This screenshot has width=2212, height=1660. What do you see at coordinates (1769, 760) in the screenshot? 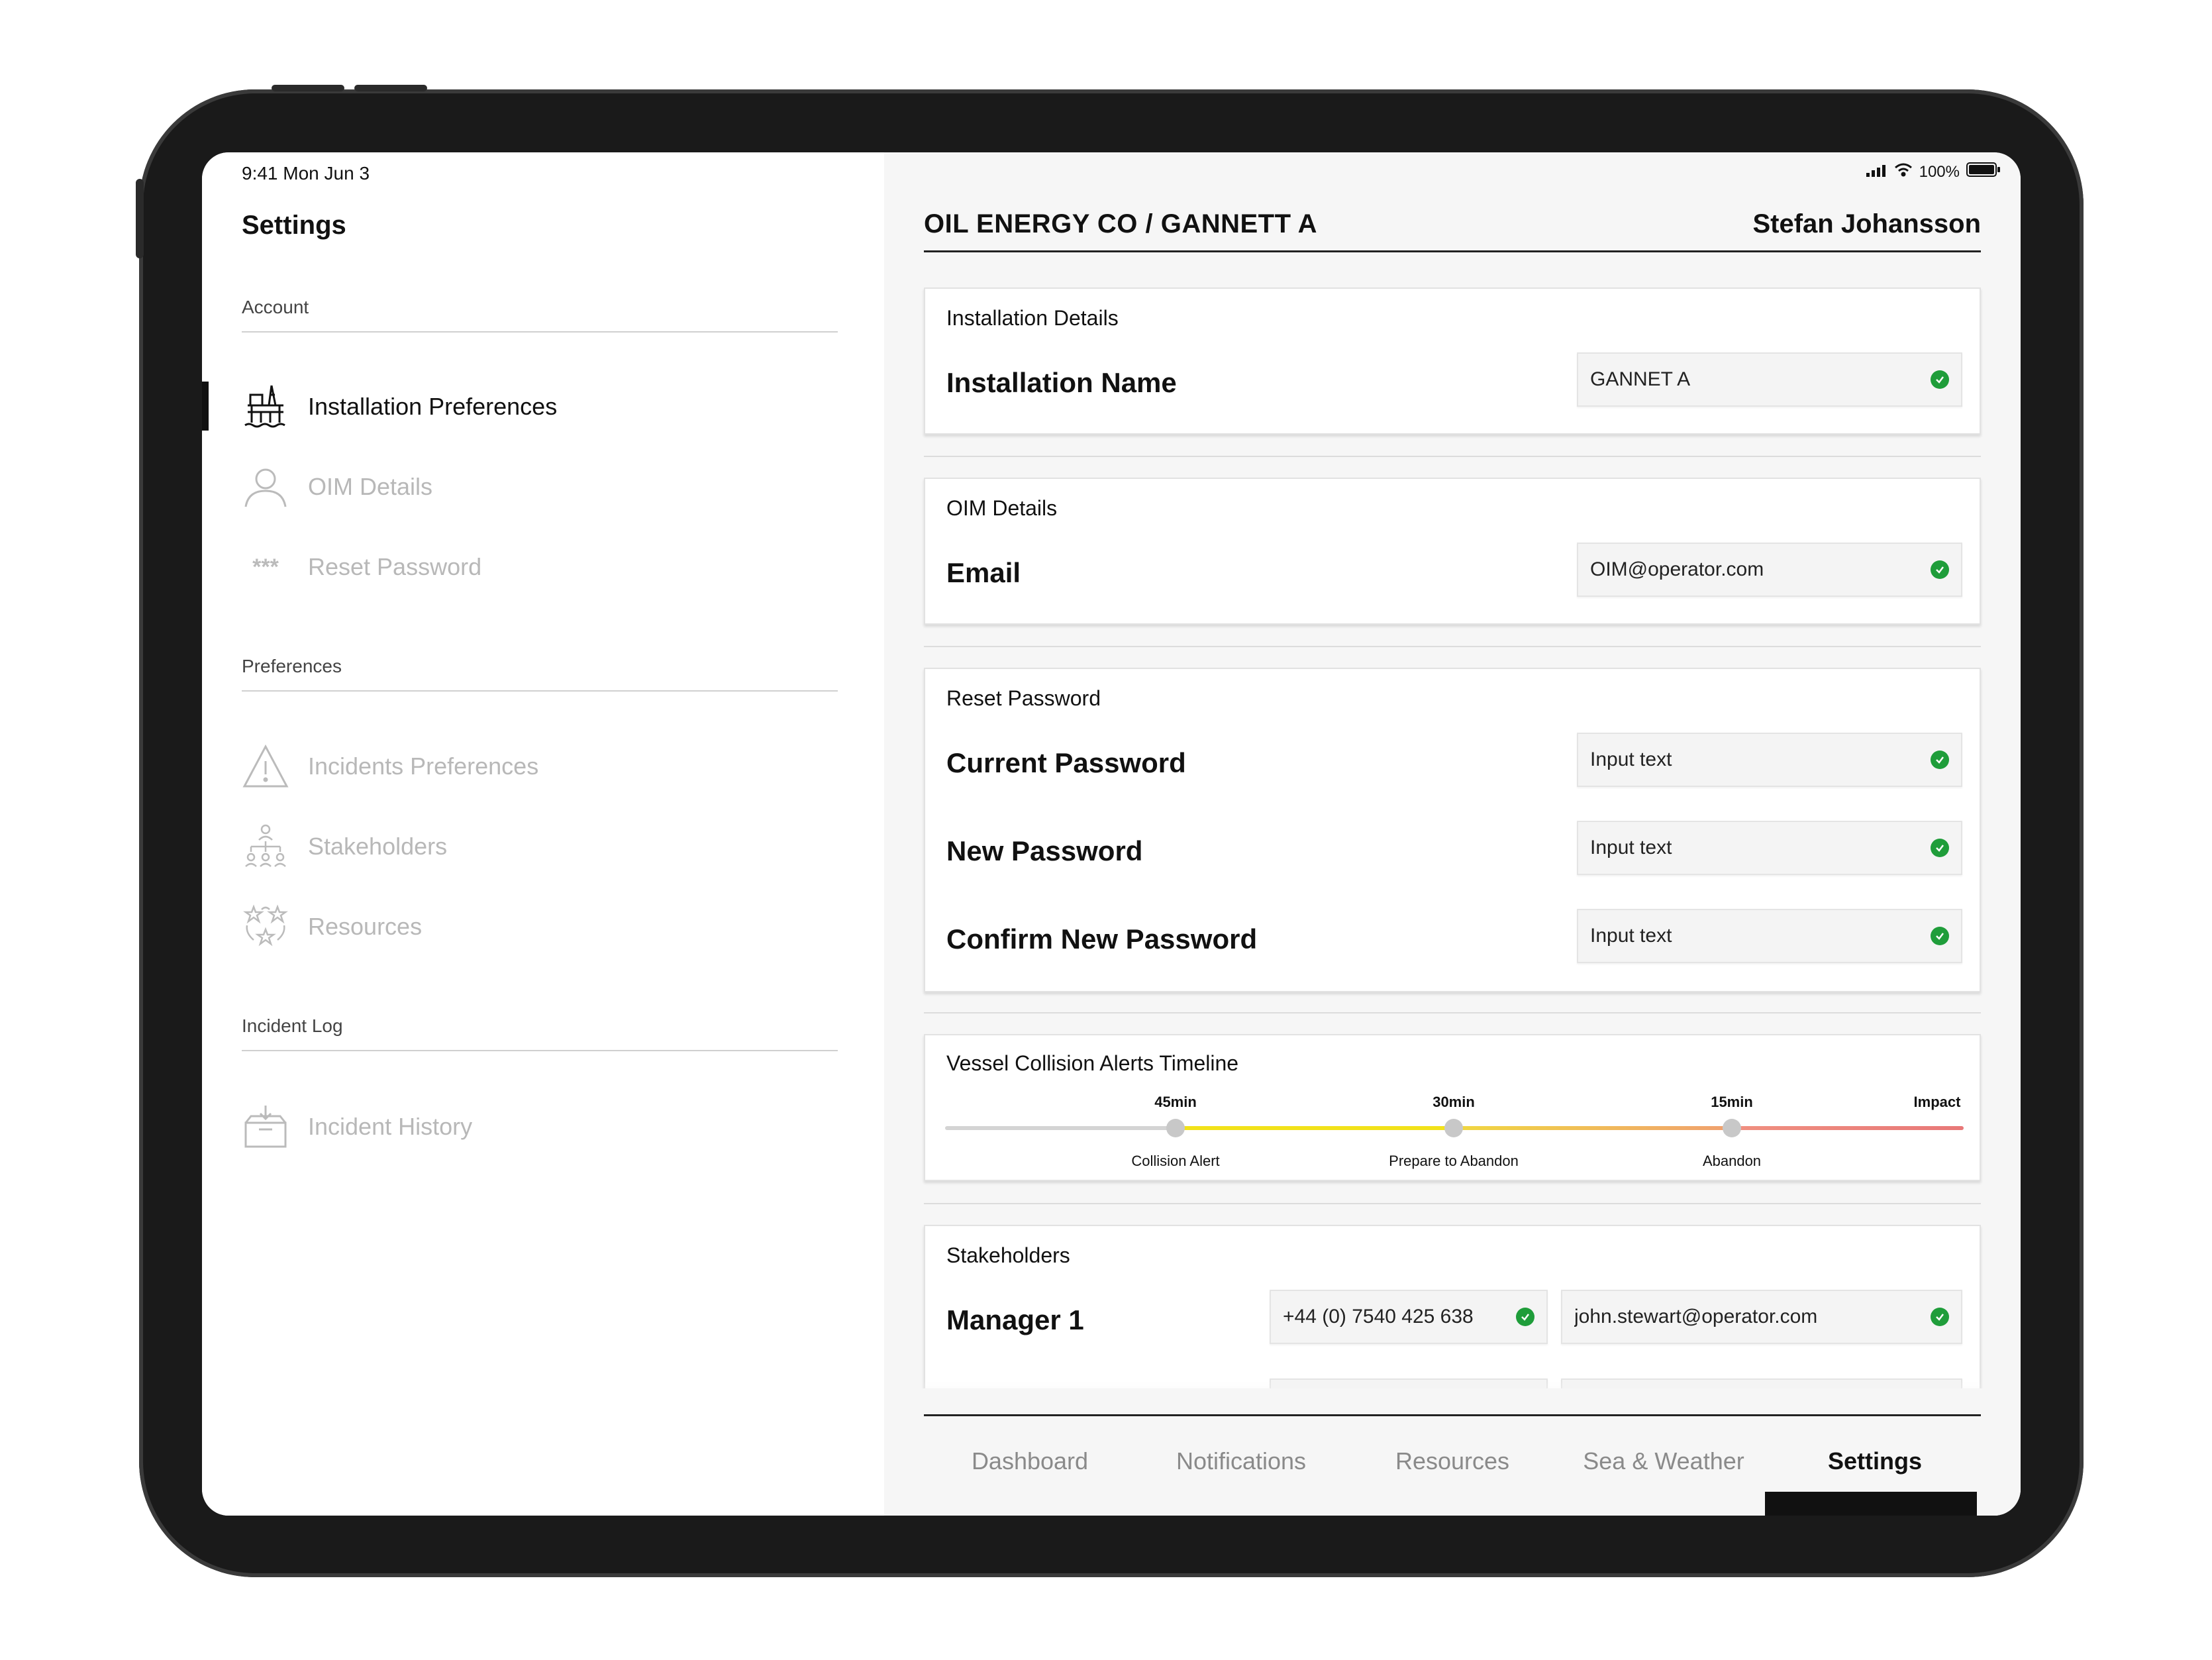
I see `current-password-input: Input text` at bounding box center [1769, 760].